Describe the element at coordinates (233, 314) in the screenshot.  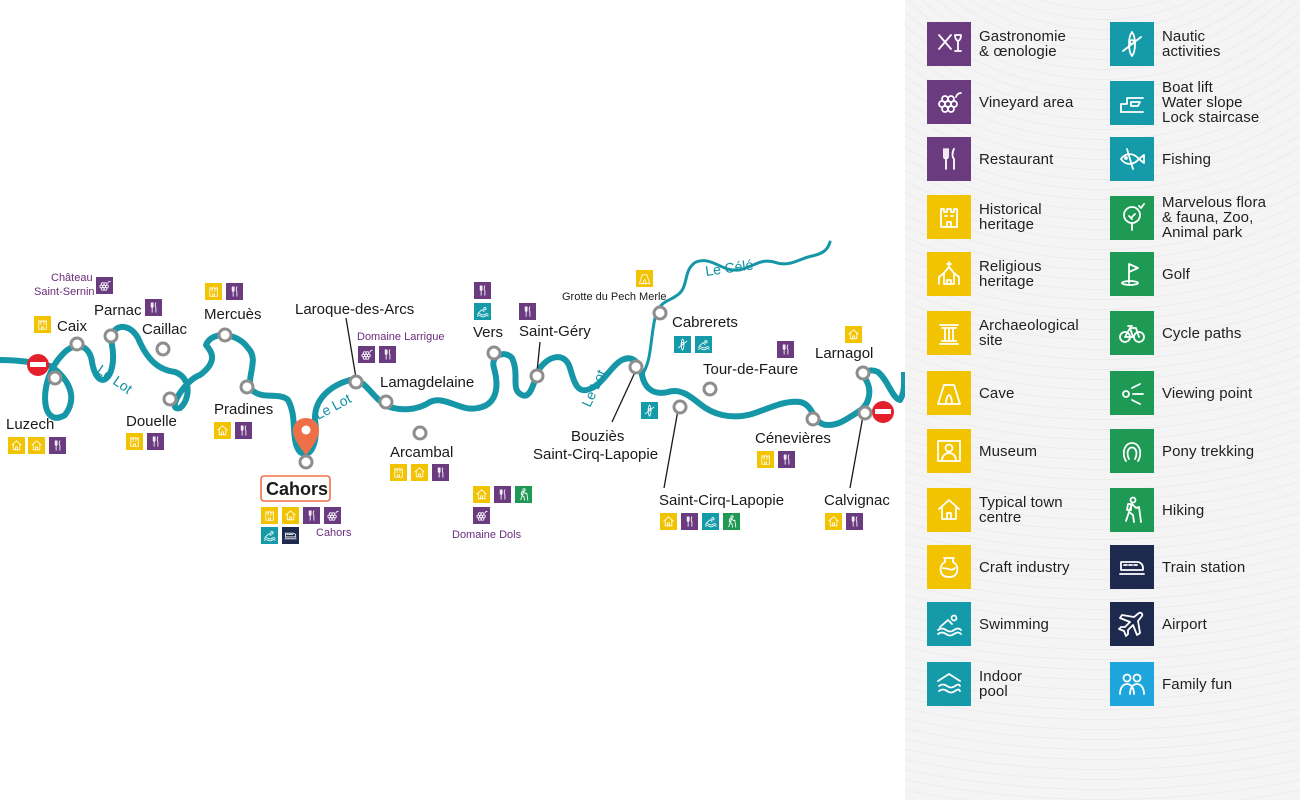
I see `place-mercues: Mercuès` at that location.